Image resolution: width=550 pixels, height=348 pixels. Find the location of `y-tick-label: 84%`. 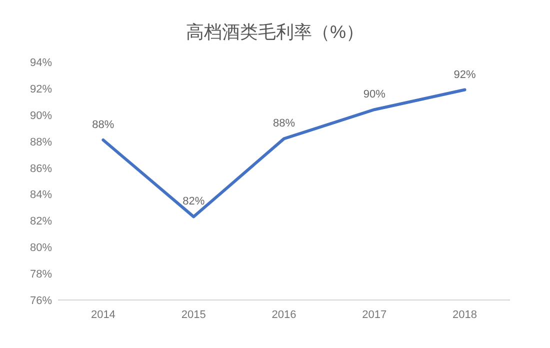

y-tick-label: 84% is located at coordinates (41, 195).